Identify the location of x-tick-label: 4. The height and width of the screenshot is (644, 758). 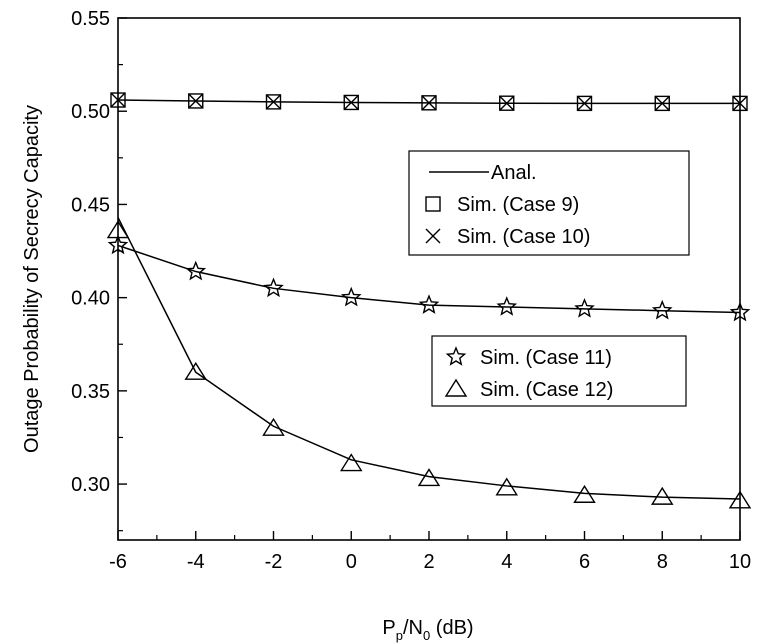
(506, 562).